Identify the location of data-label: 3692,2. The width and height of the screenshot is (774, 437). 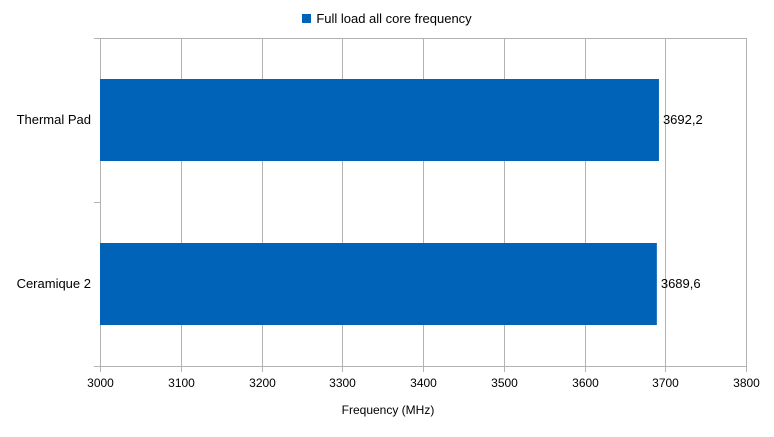
(683, 119).